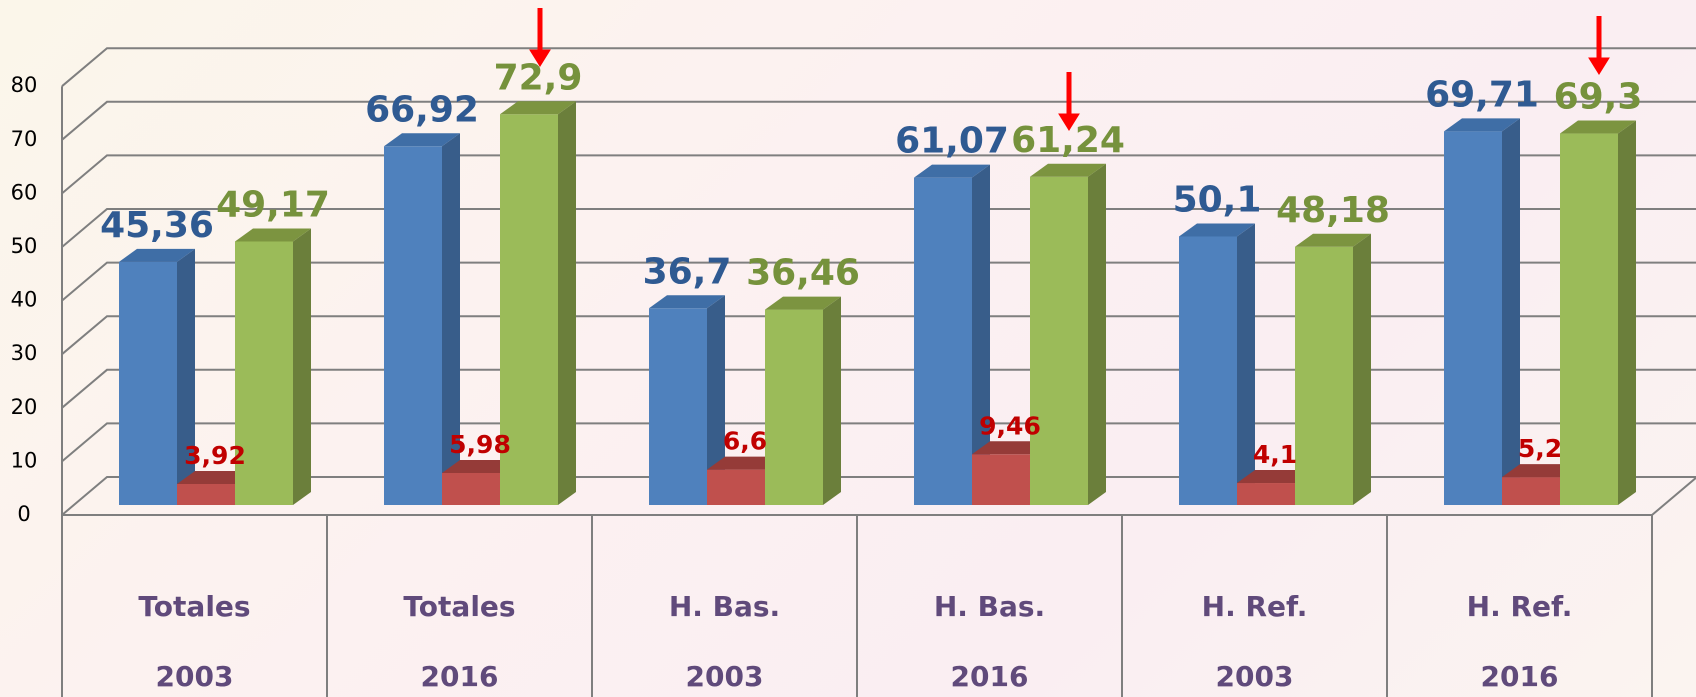  Describe the element at coordinates (480, 444) in the screenshot. I see `data-label: 5,98` at that location.